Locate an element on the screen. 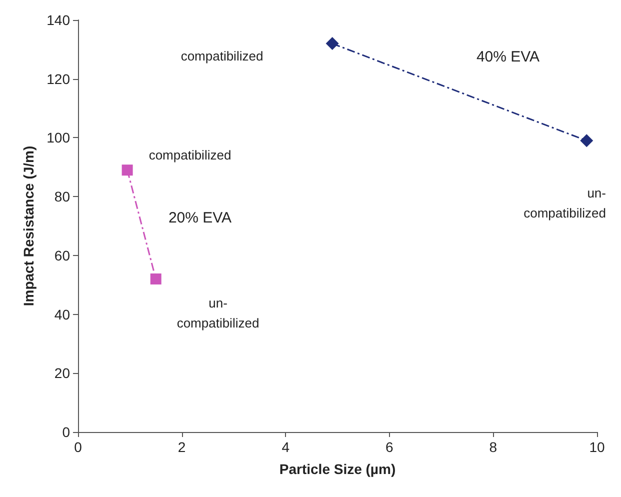 This screenshot has width=621, height=497. y-tick-label: 0 is located at coordinates (66, 432).